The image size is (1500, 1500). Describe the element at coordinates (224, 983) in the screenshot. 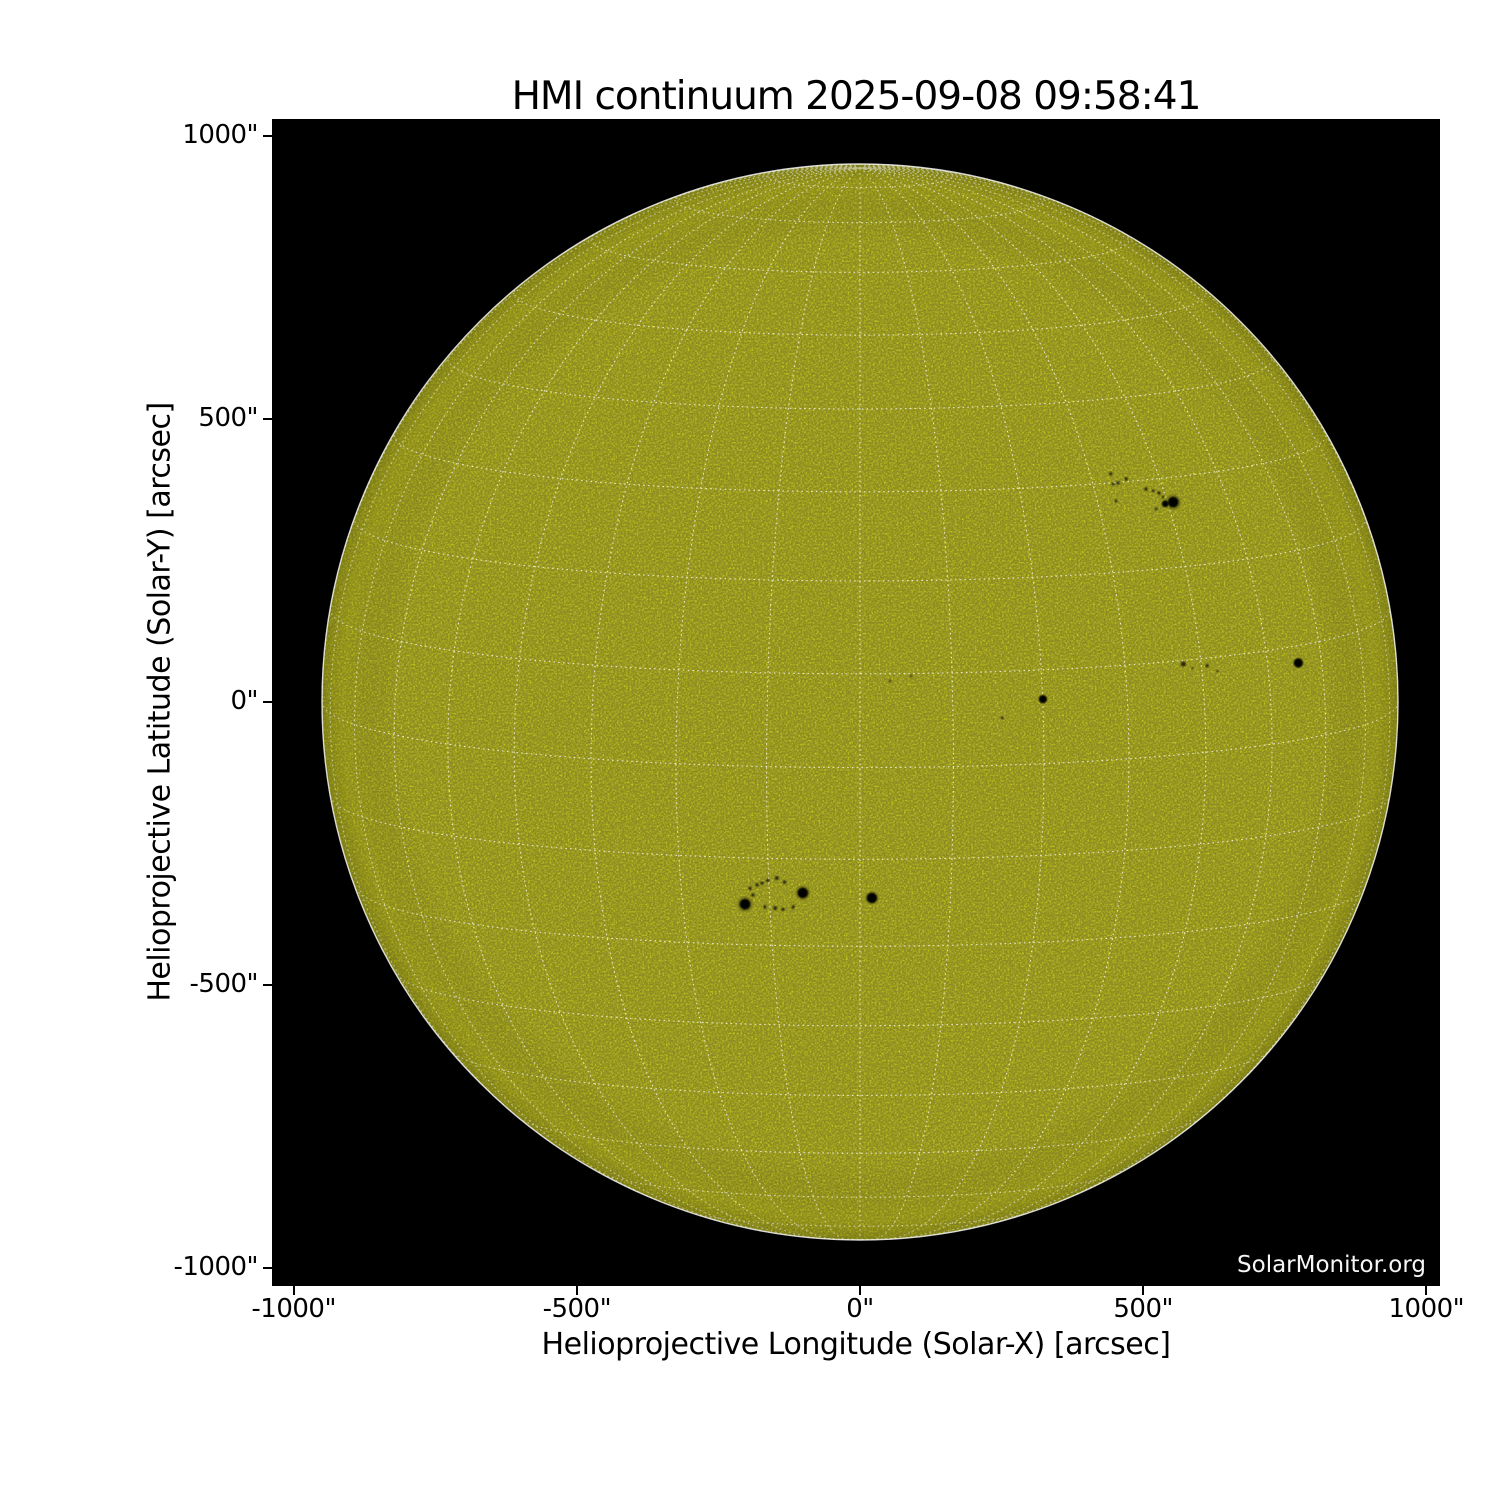

I see `y-tick-label: -500"` at that location.